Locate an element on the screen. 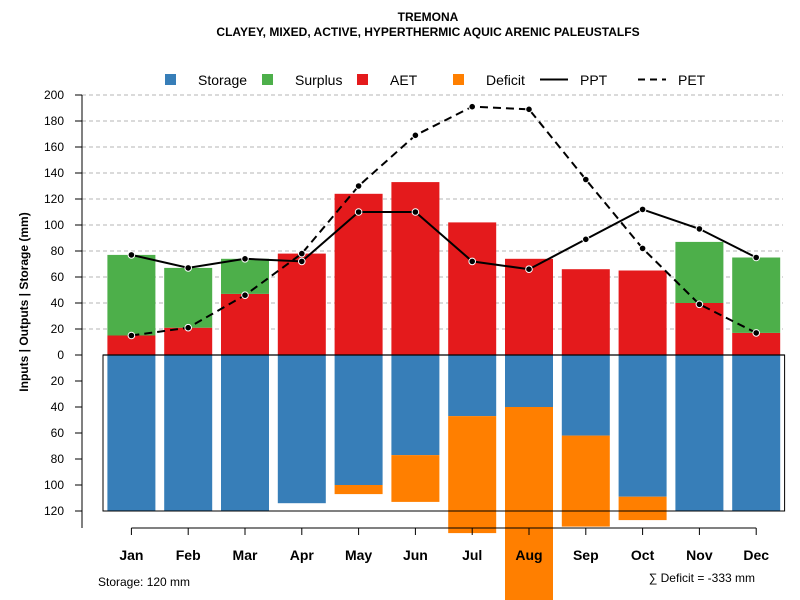 The height and width of the screenshot is (600, 800). storage-legend-label: Storage is located at coordinates (222, 80).